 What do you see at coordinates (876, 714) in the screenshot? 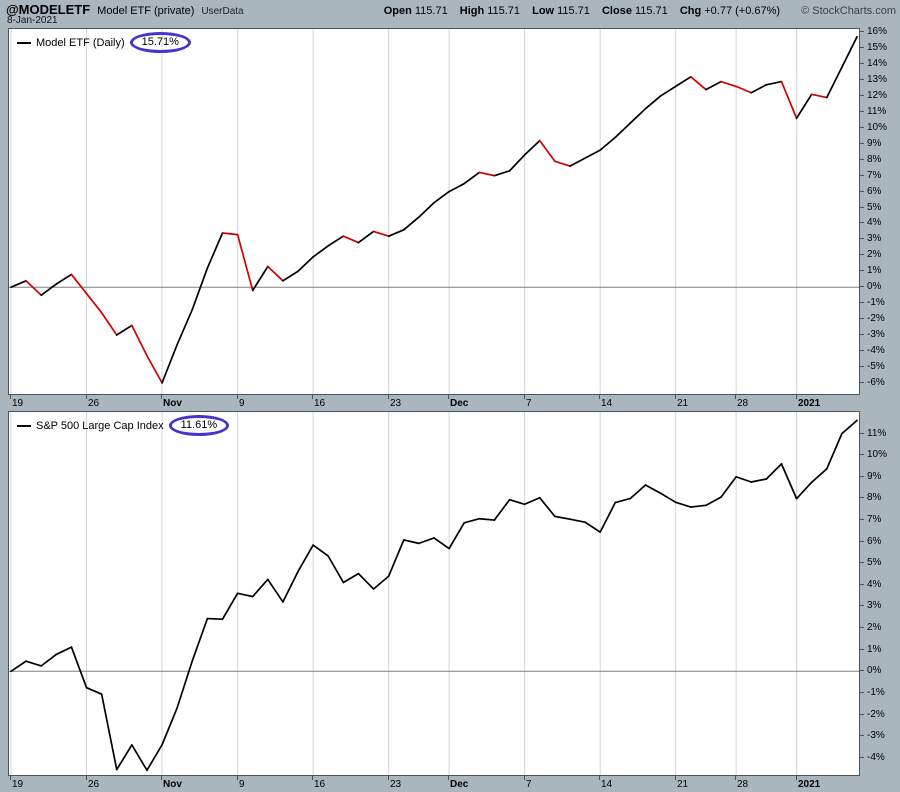
I see `y-tick-label: -2%` at bounding box center [876, 714].